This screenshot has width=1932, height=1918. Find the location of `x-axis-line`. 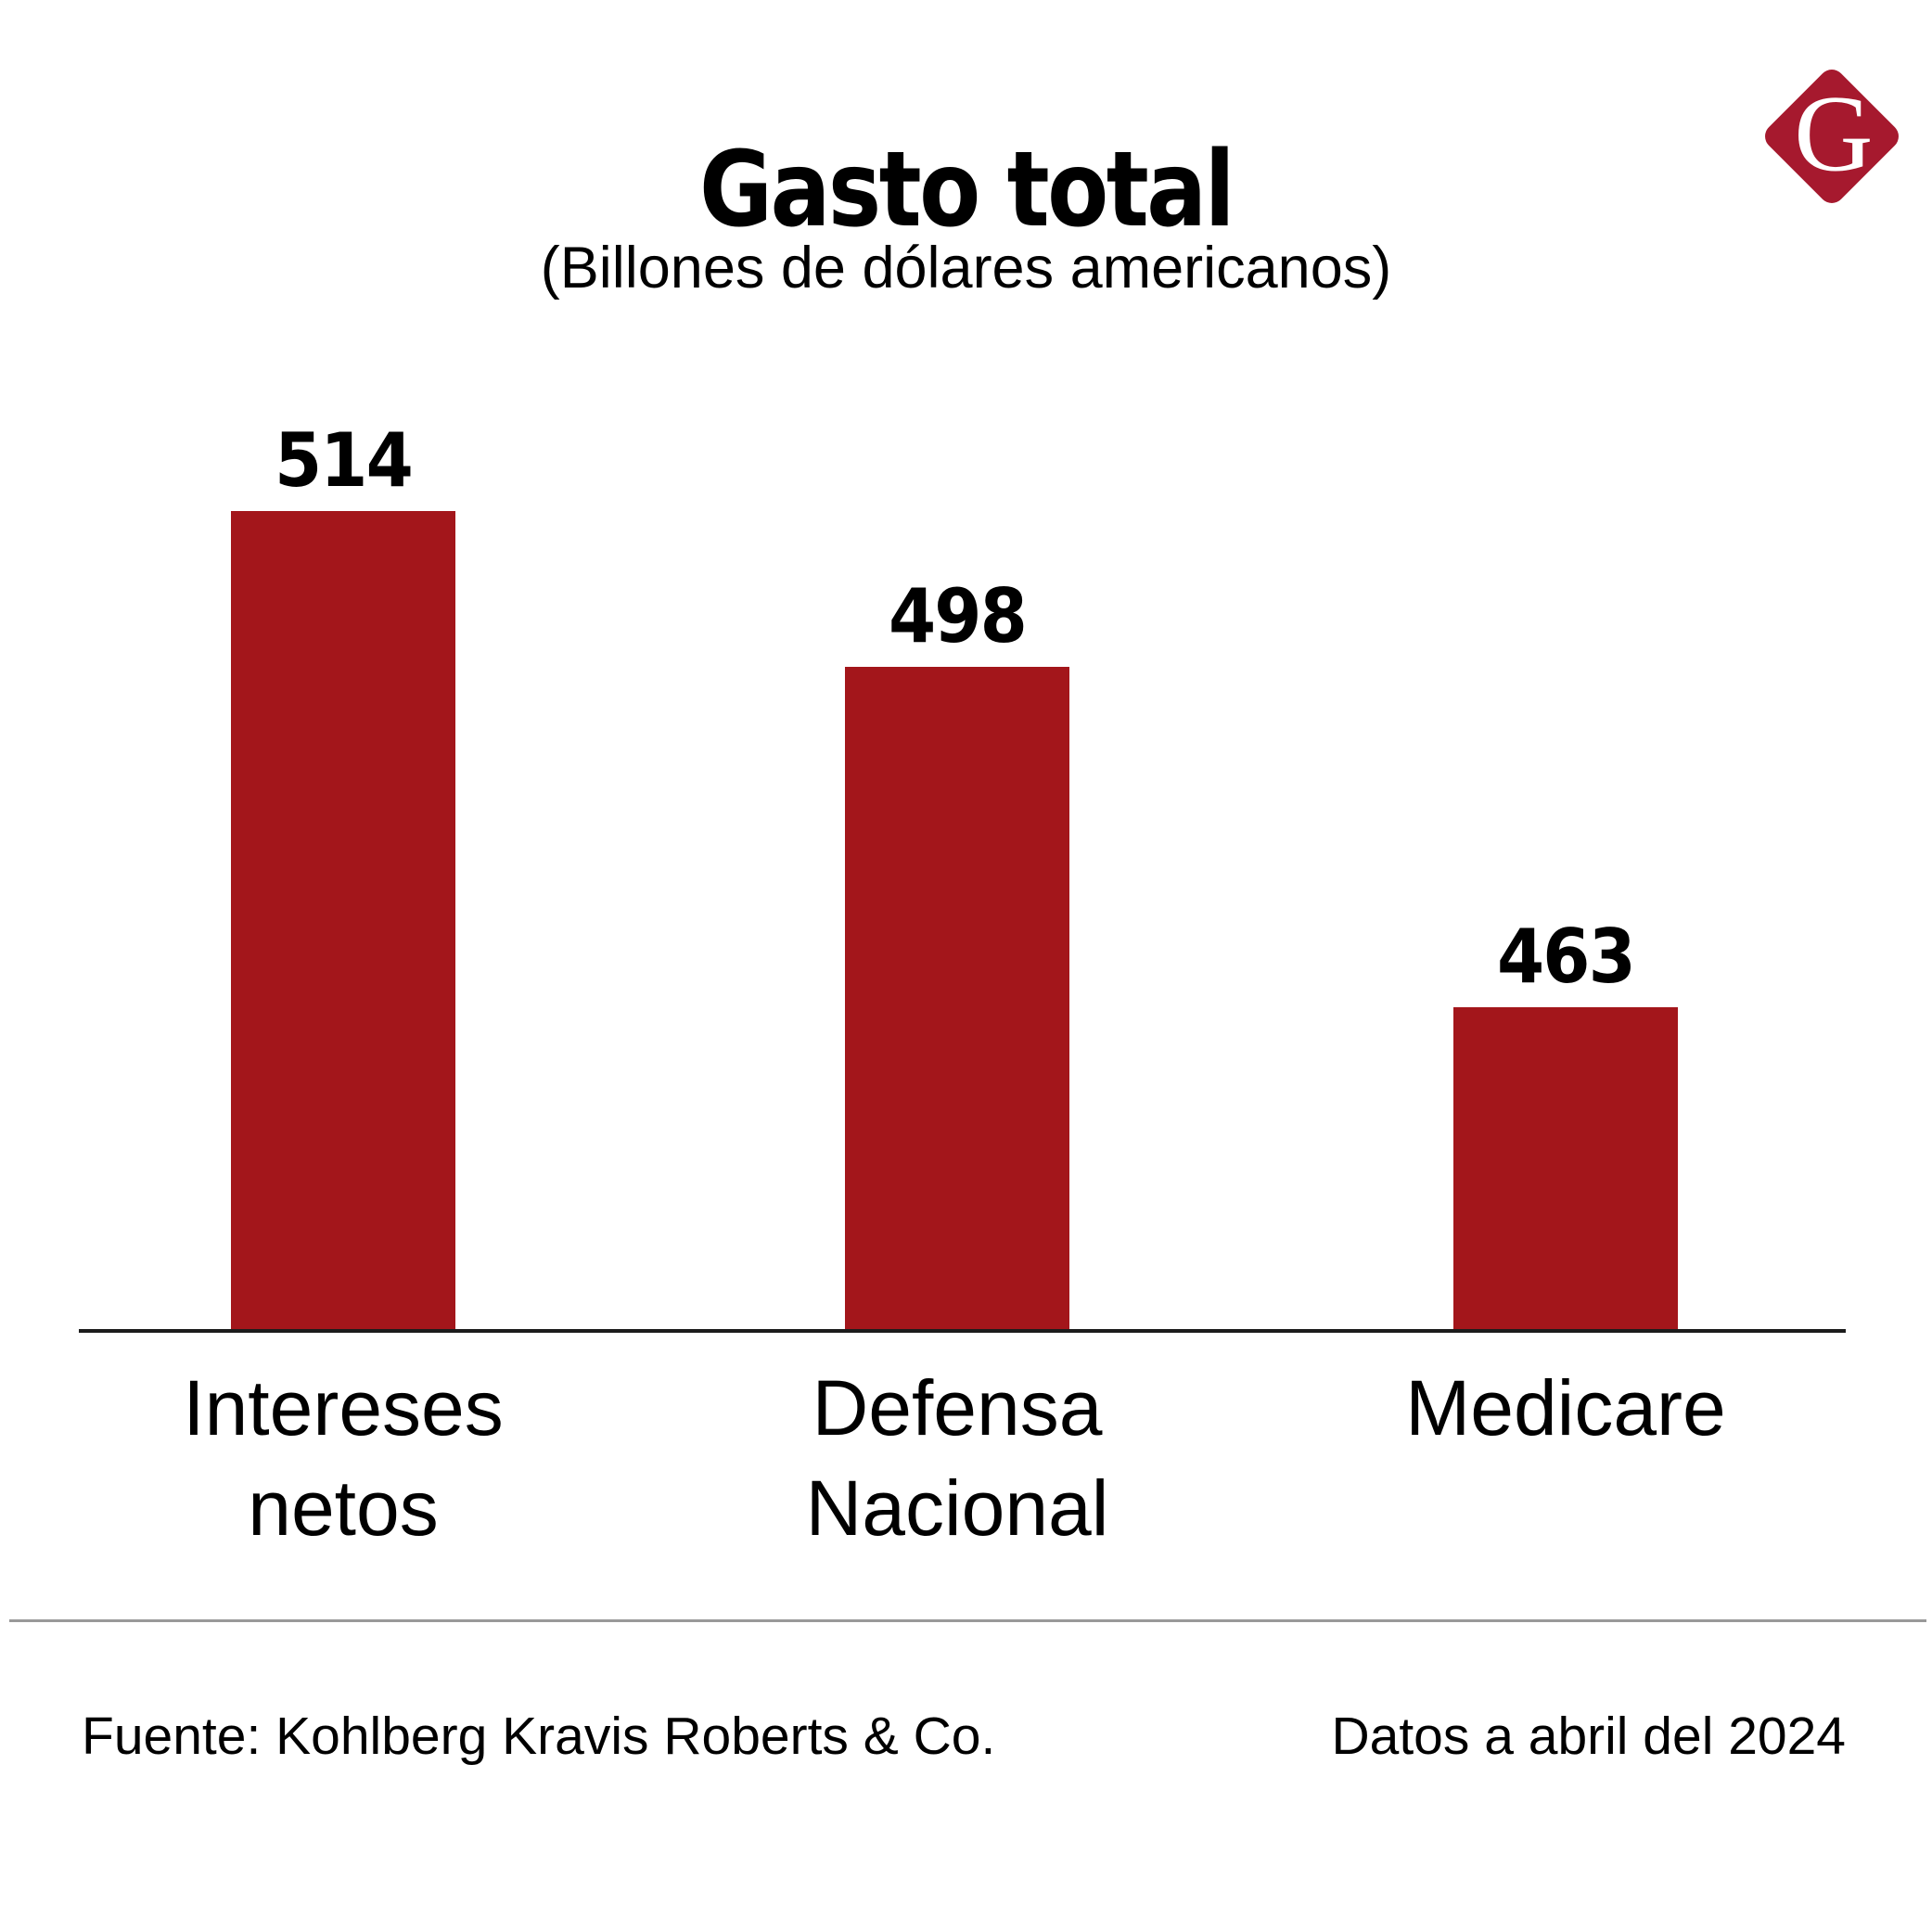

x-axis-line is located at coordinates (962, 1331).